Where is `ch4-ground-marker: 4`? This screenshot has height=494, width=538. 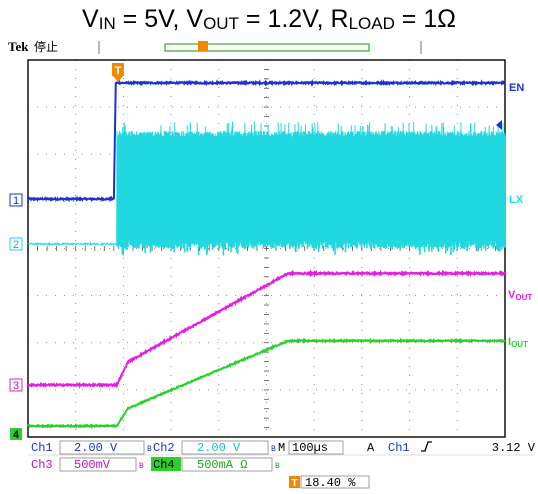 ch4-ground-marker: 4 is located at coordinates (16, 434).